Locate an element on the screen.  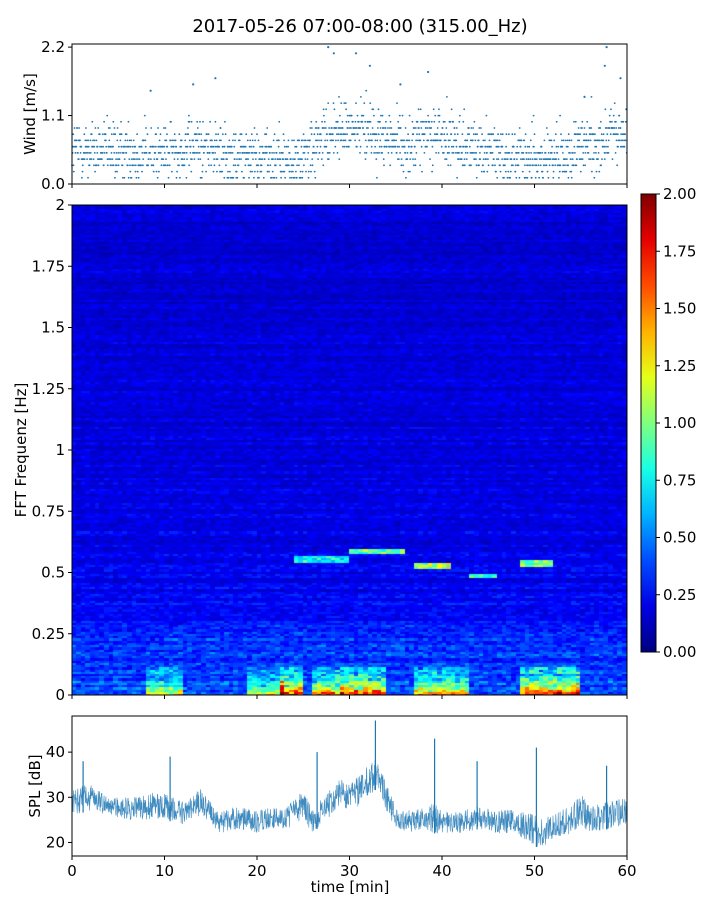
colorbar-tick-label: 0.00 is located at coordinates (679, 652).